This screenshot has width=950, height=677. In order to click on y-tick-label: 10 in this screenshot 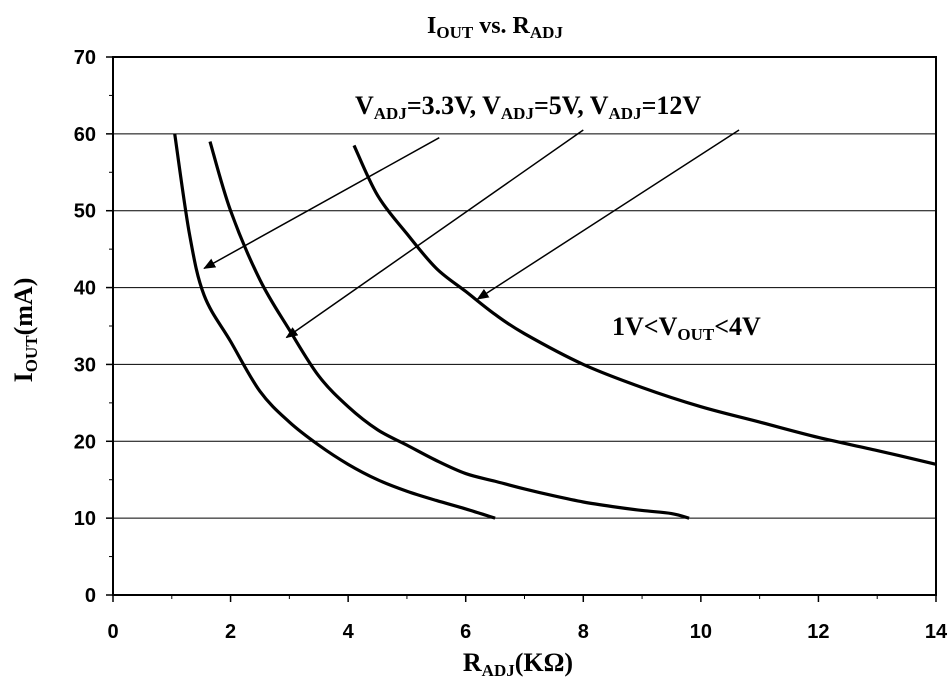, I will do `click(85, 519)`.